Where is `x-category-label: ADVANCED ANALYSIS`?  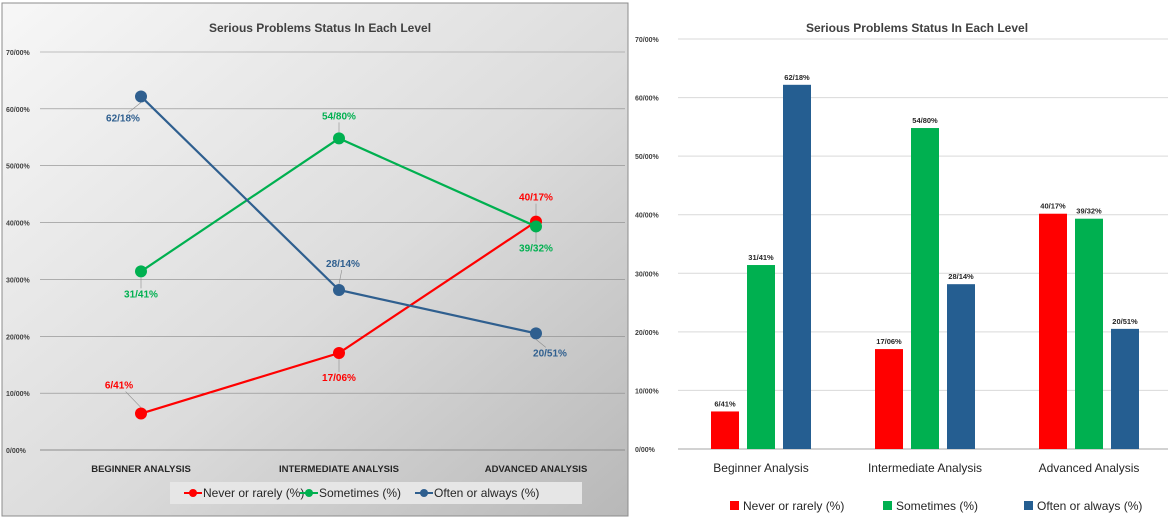 x-category-label: ADVANCED ANALYSIS is located at coordinates (536, 469).